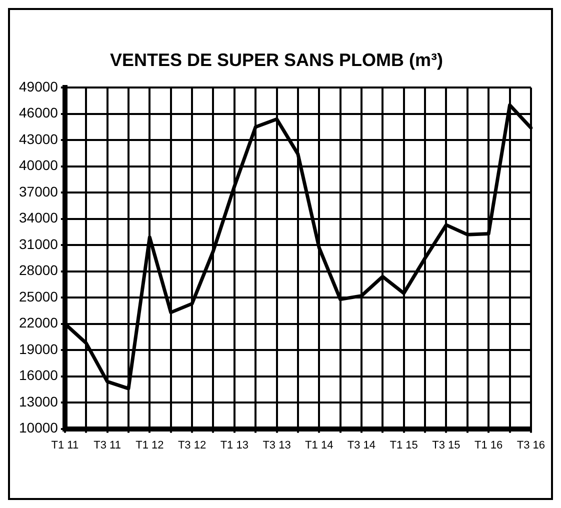 The width and height of the screenshot is (561, 508). Describe the element at coordinates (319, 445) in the screenshot. I see `x-tick-label: T1 14` at that location.